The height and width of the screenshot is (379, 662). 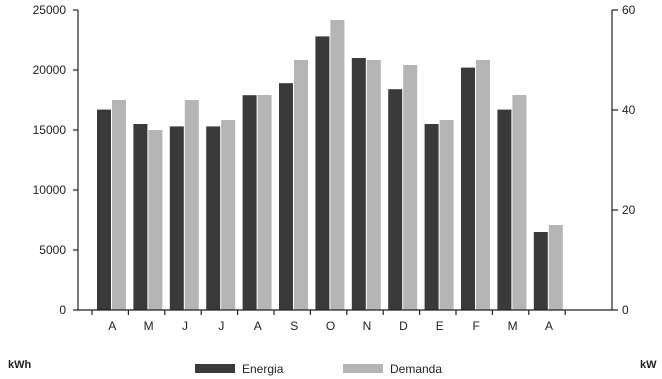 I want to click on left-tick-label: 10000, so click(x=50, y=190).